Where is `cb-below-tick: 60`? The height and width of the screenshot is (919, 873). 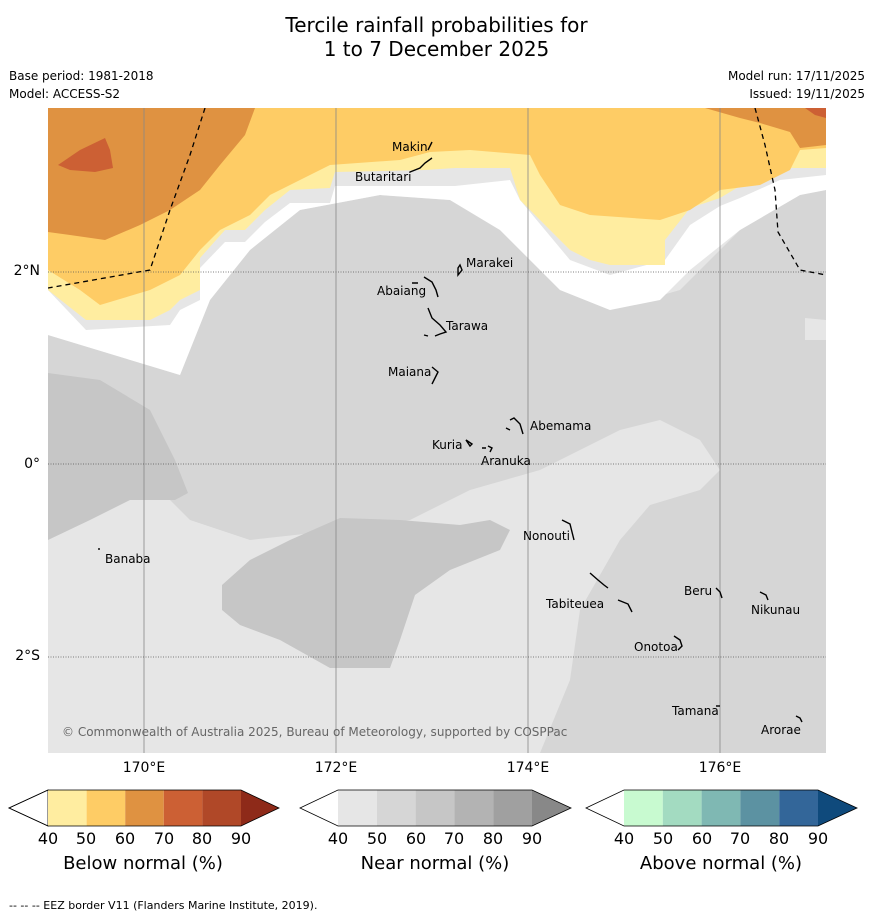
cb-below-tick: 60 is located at coordinates (125, 838).